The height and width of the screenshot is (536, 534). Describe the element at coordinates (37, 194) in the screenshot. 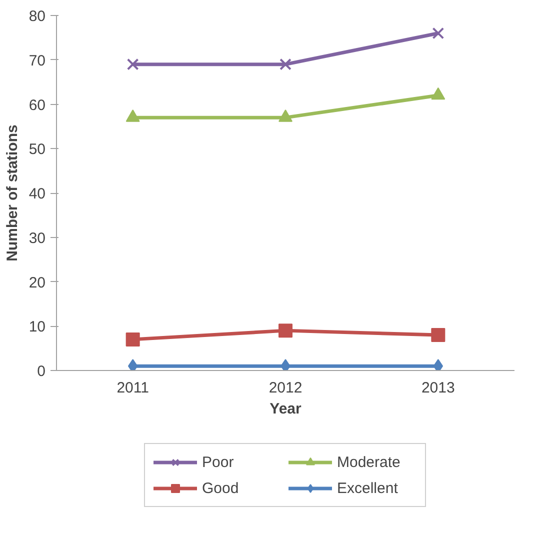

I see `y-tick-label: 40` at that location.